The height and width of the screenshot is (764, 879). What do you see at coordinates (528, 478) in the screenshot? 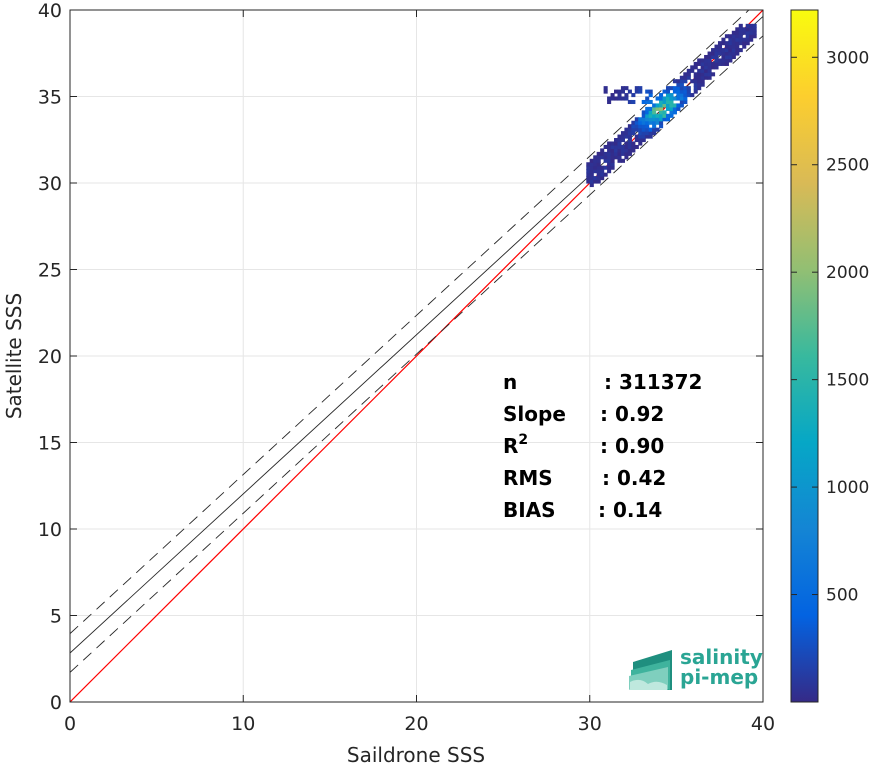
I see `stat-label: RMS` at bounding box center [528, 478].